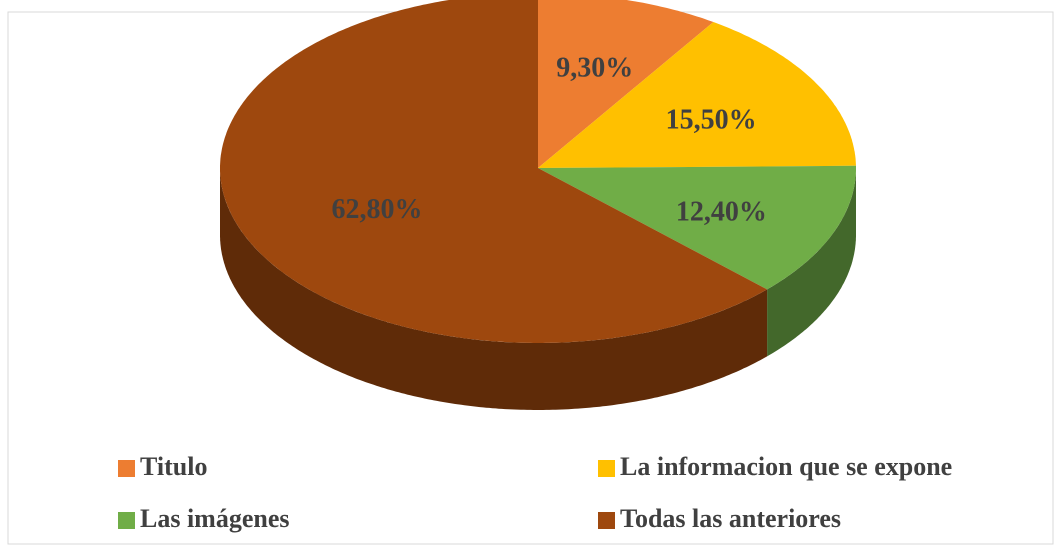 The width and height of the screenshot is (1061, 552). I want to click on value-label: 12,40%, so click(721, 211).